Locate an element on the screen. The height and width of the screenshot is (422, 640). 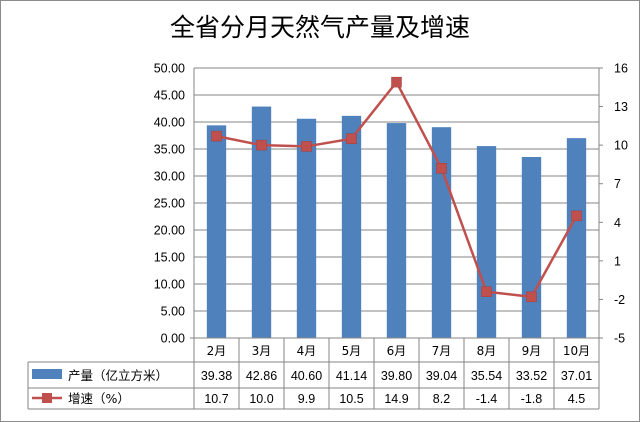
right-axis-tick-label: -2 is located at coordinates (619, 300).